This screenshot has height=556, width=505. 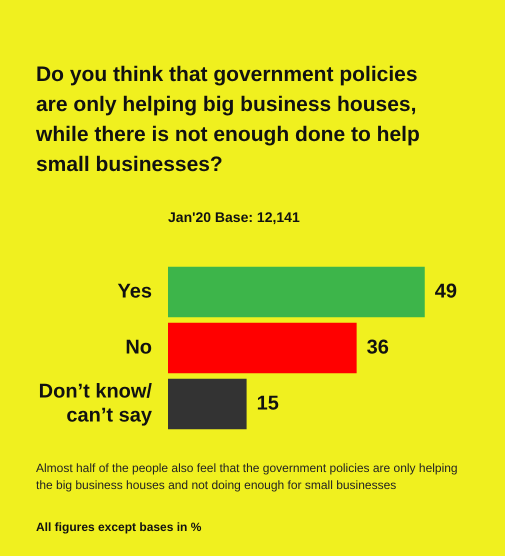 What do you see at coordinates (446, 291) in the screenshot?
I see `data-label: 49` at bounding box center [446, 291].